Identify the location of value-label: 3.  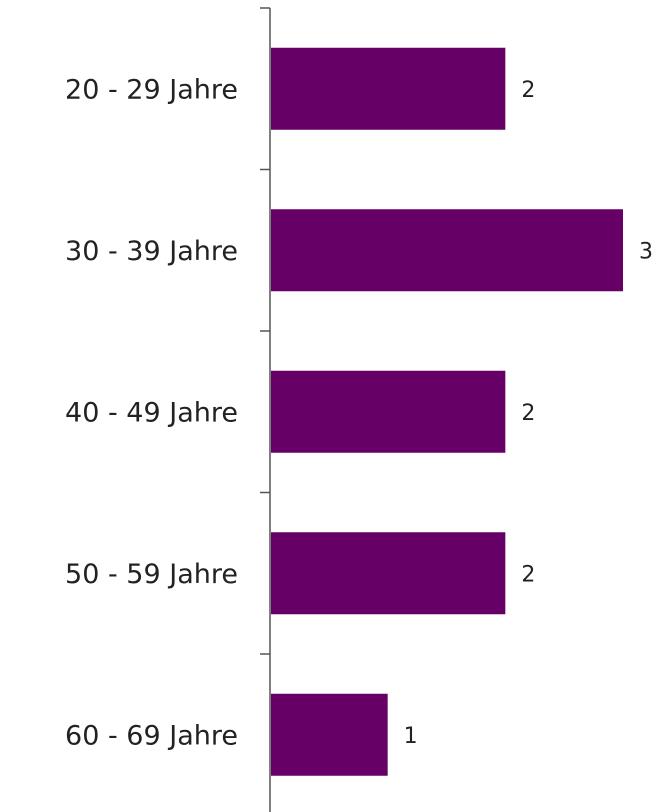
(646, 251).